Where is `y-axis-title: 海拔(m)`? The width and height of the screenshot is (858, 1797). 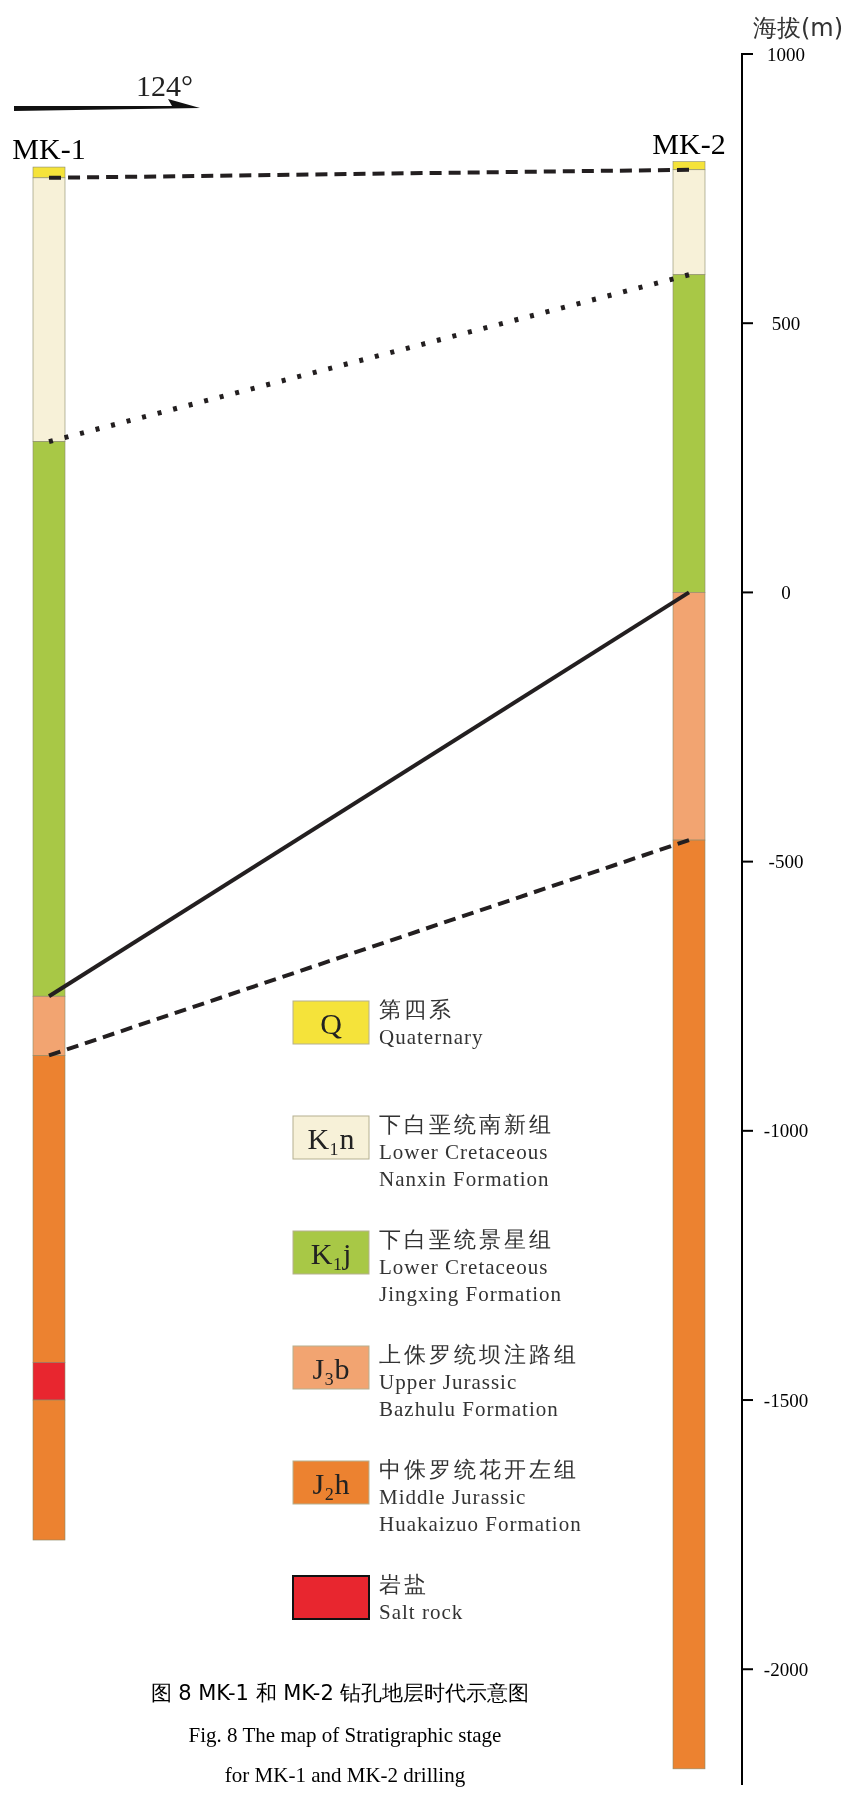 y-axis-title: 海拔(m) is located at coordinates (798, 28).